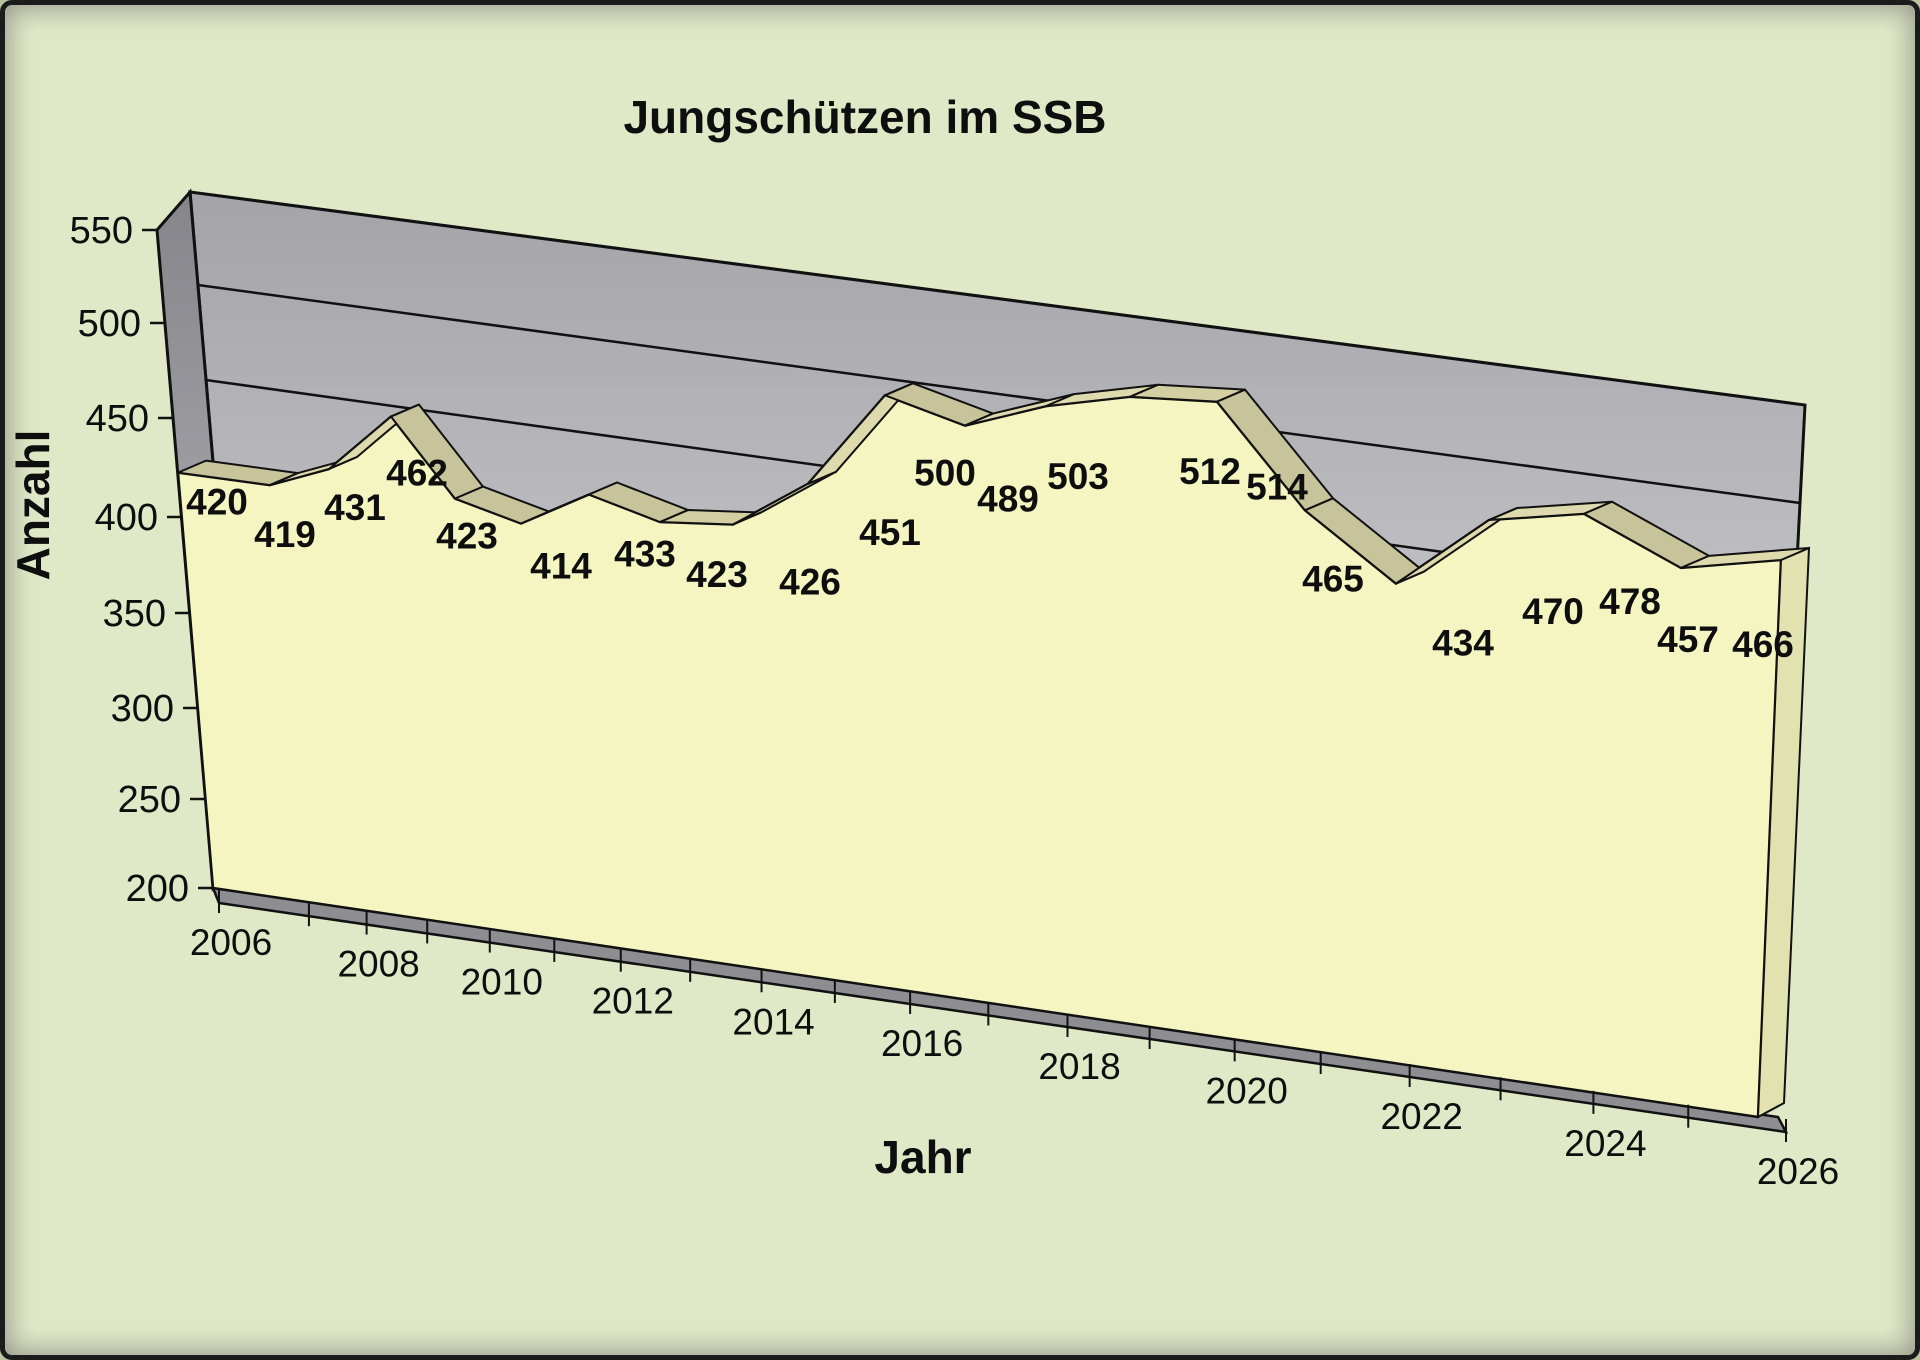  What do you see at coordinates (142, 709) in the screenshot?
I see `y-tick-label: 300` at bounding box center [142, 709].